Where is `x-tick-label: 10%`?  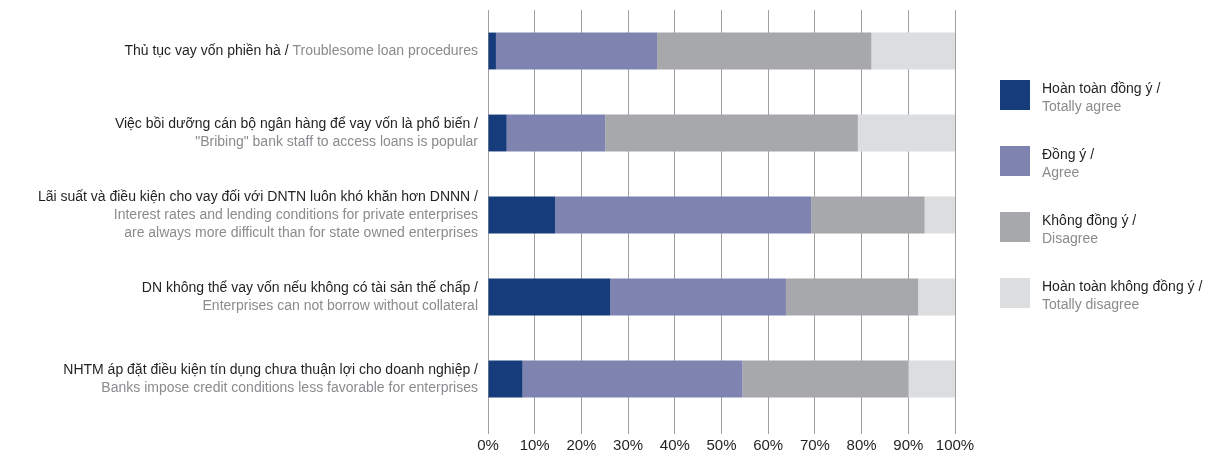
x-tick-label: 10% is located at coordinates (534, 445).